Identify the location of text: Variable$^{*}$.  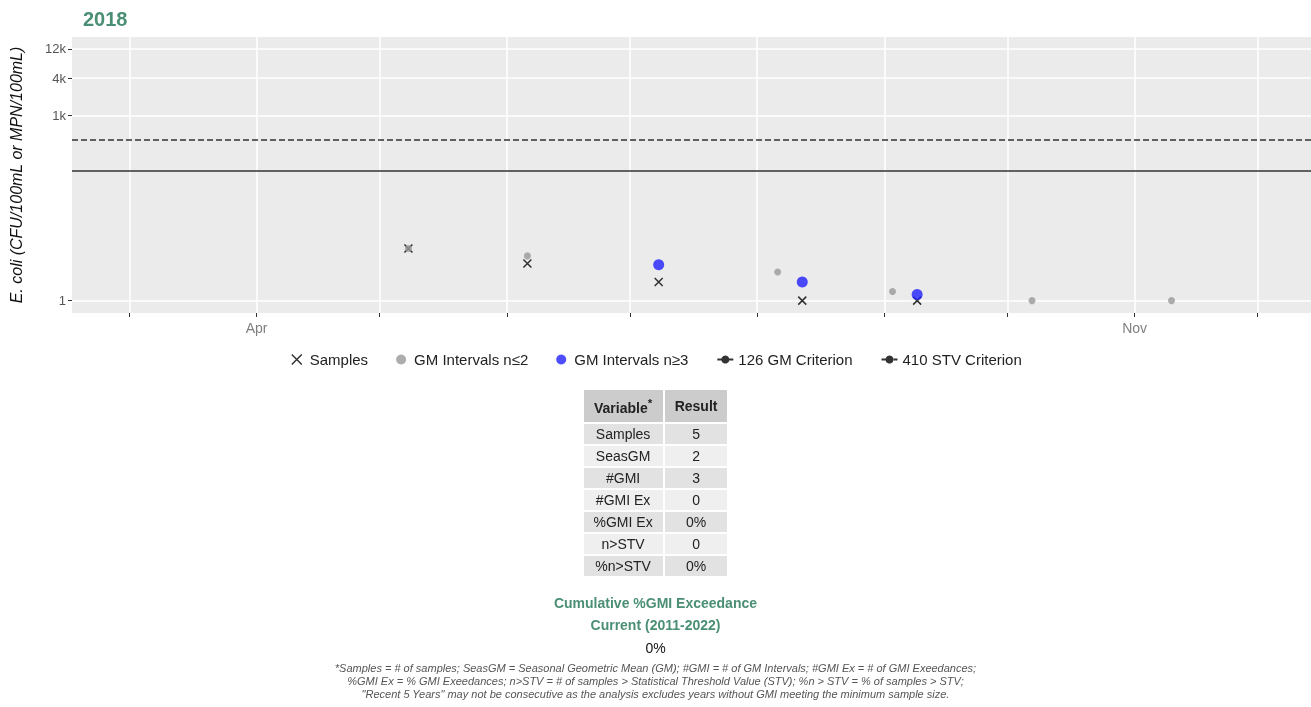
(623, 406).